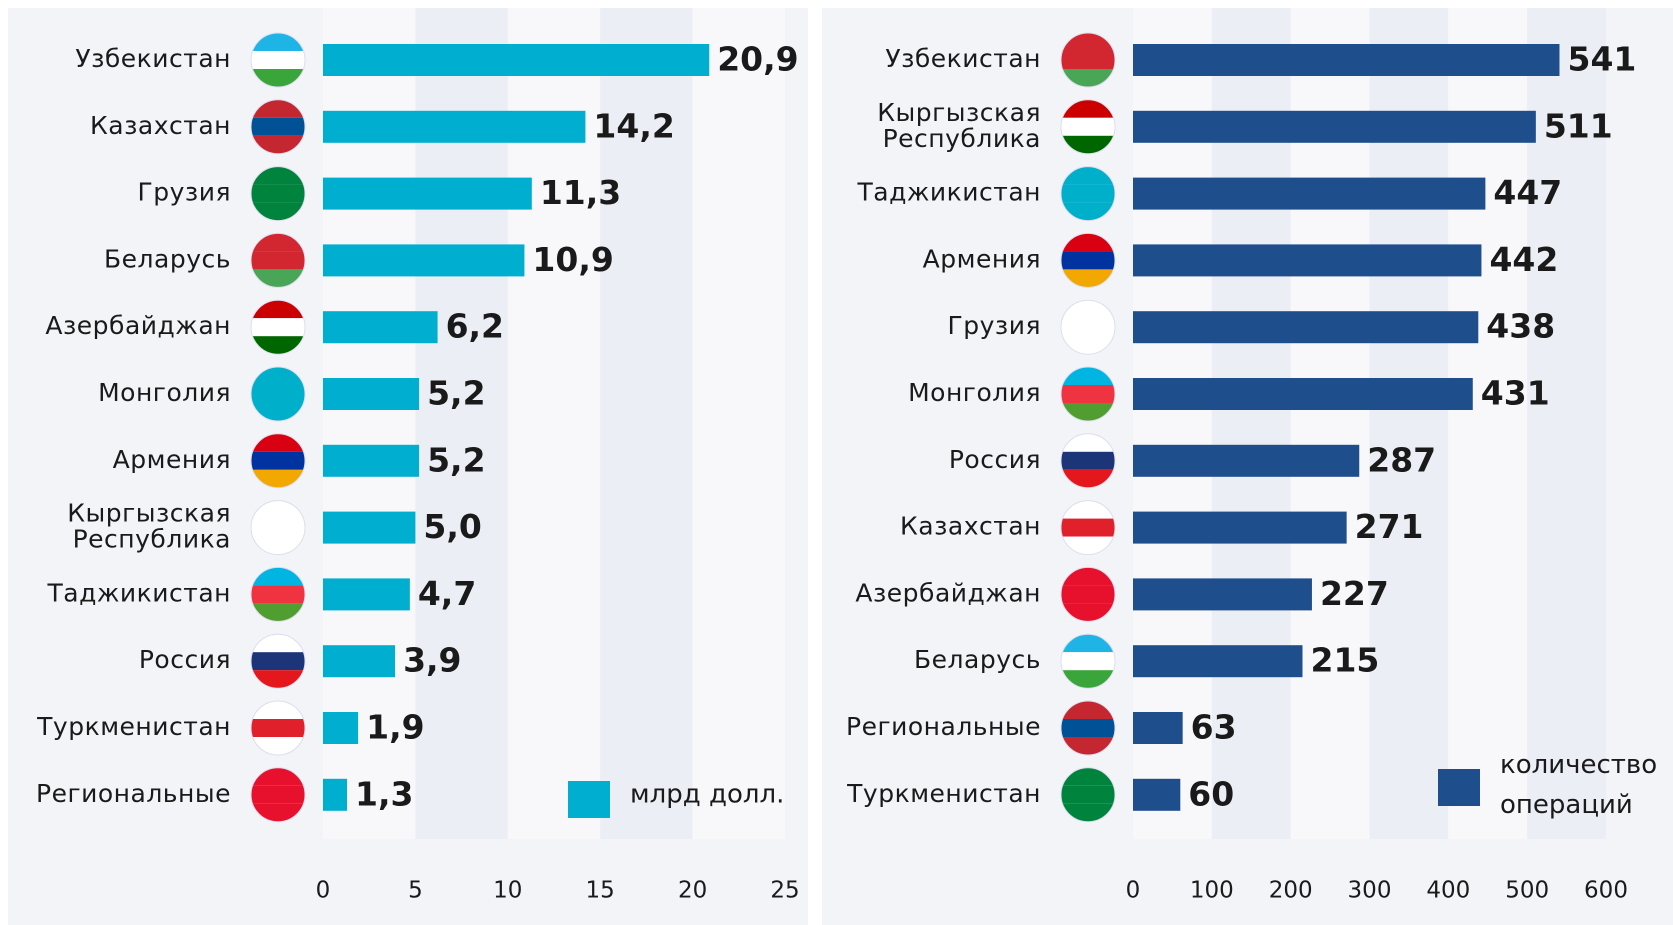  Describe the element at coordinates (432, 660) in the screenshot. I see `value-label: 3,9` at that location.